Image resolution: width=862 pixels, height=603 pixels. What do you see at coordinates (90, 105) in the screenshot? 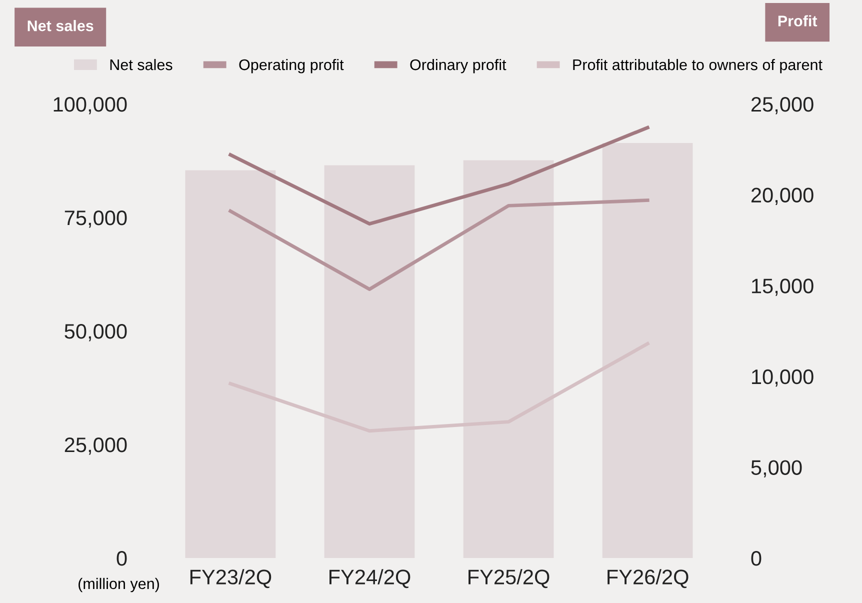
I see `y-tick-label: 100,000` at bounding box center [90, 105].